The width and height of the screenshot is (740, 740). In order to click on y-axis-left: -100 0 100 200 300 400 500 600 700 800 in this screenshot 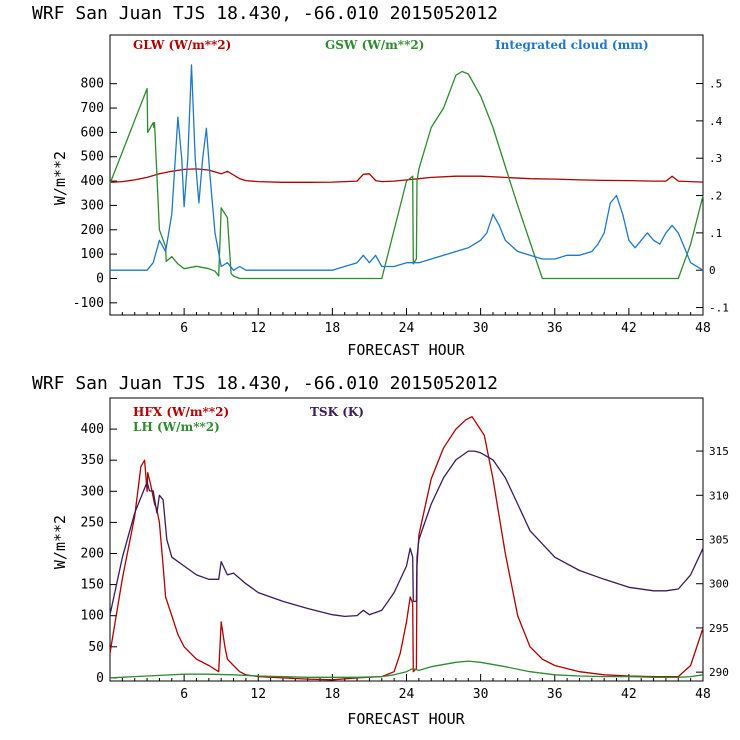, I will do `click(95, 194)`.